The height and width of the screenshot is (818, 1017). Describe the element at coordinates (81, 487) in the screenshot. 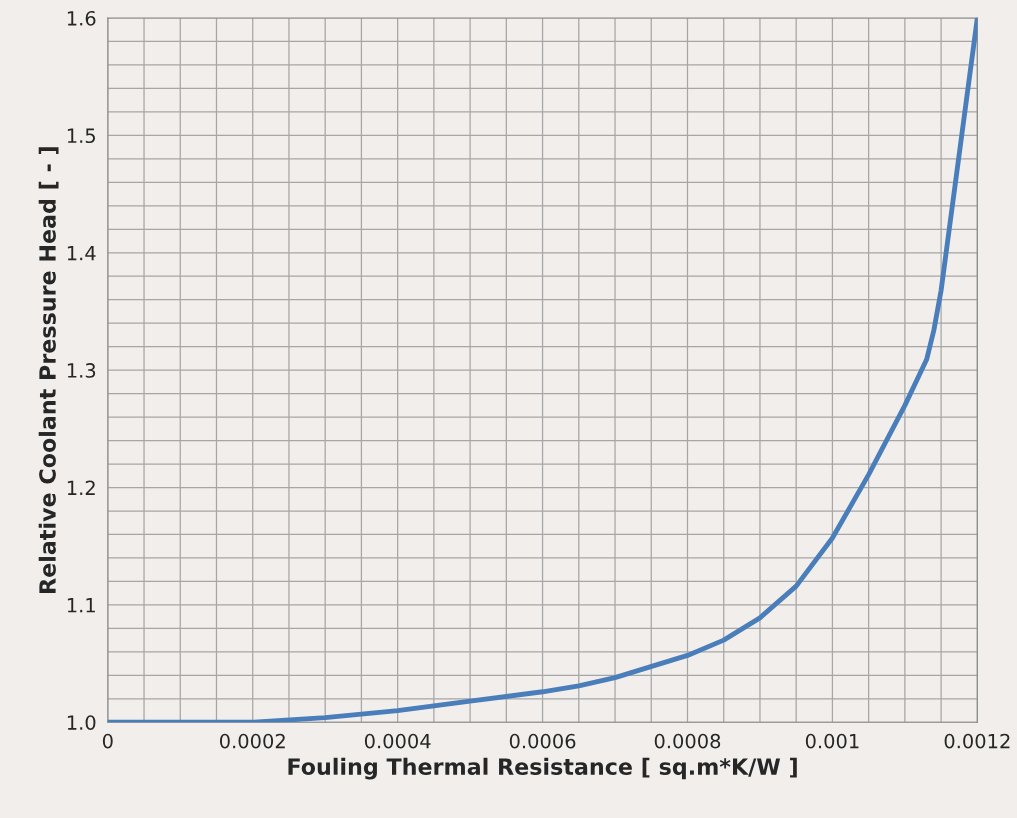

I see `y-tick-label: 1.2` at that location.